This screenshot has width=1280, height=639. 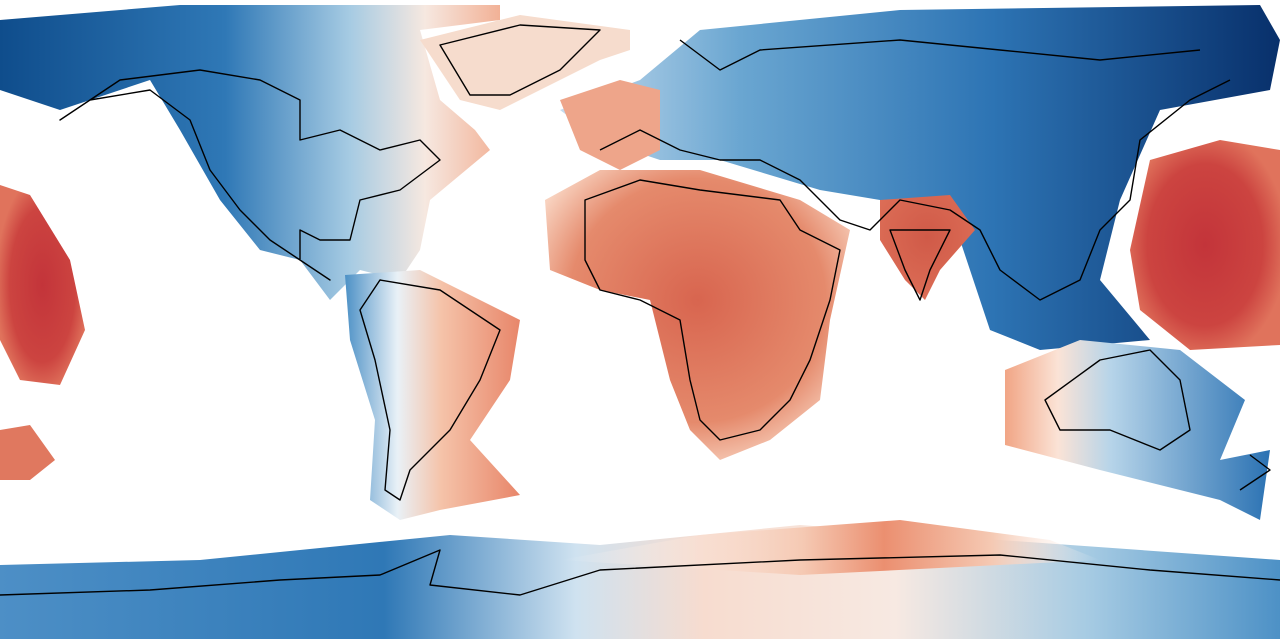 I want to click on pacific-west-field, so click(x=42, y=285).